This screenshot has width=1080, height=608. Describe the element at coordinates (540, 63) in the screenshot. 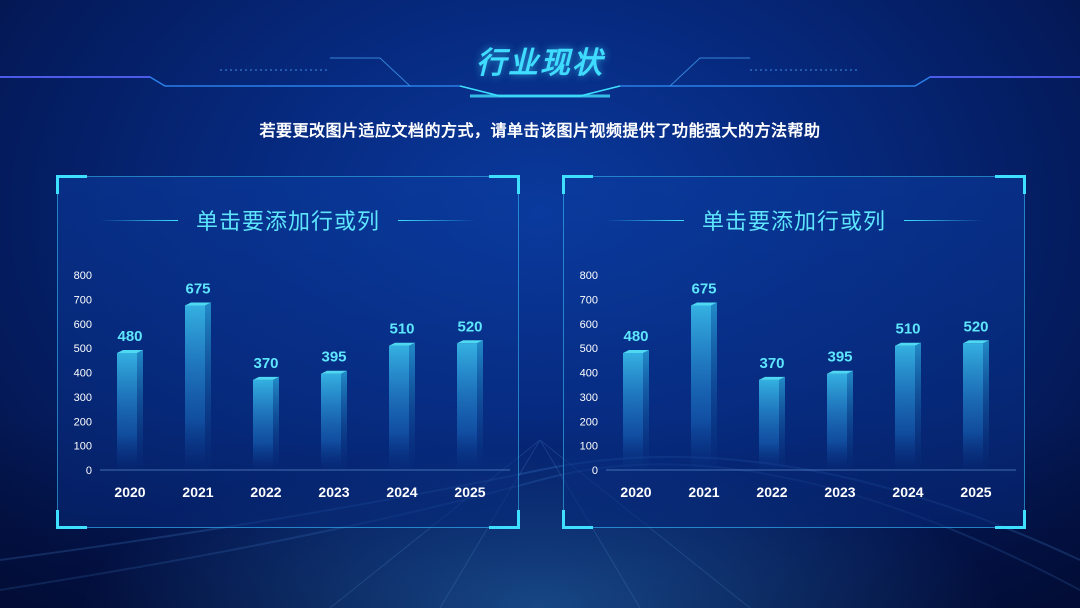

I see `page-title: 行业现状` at that location.